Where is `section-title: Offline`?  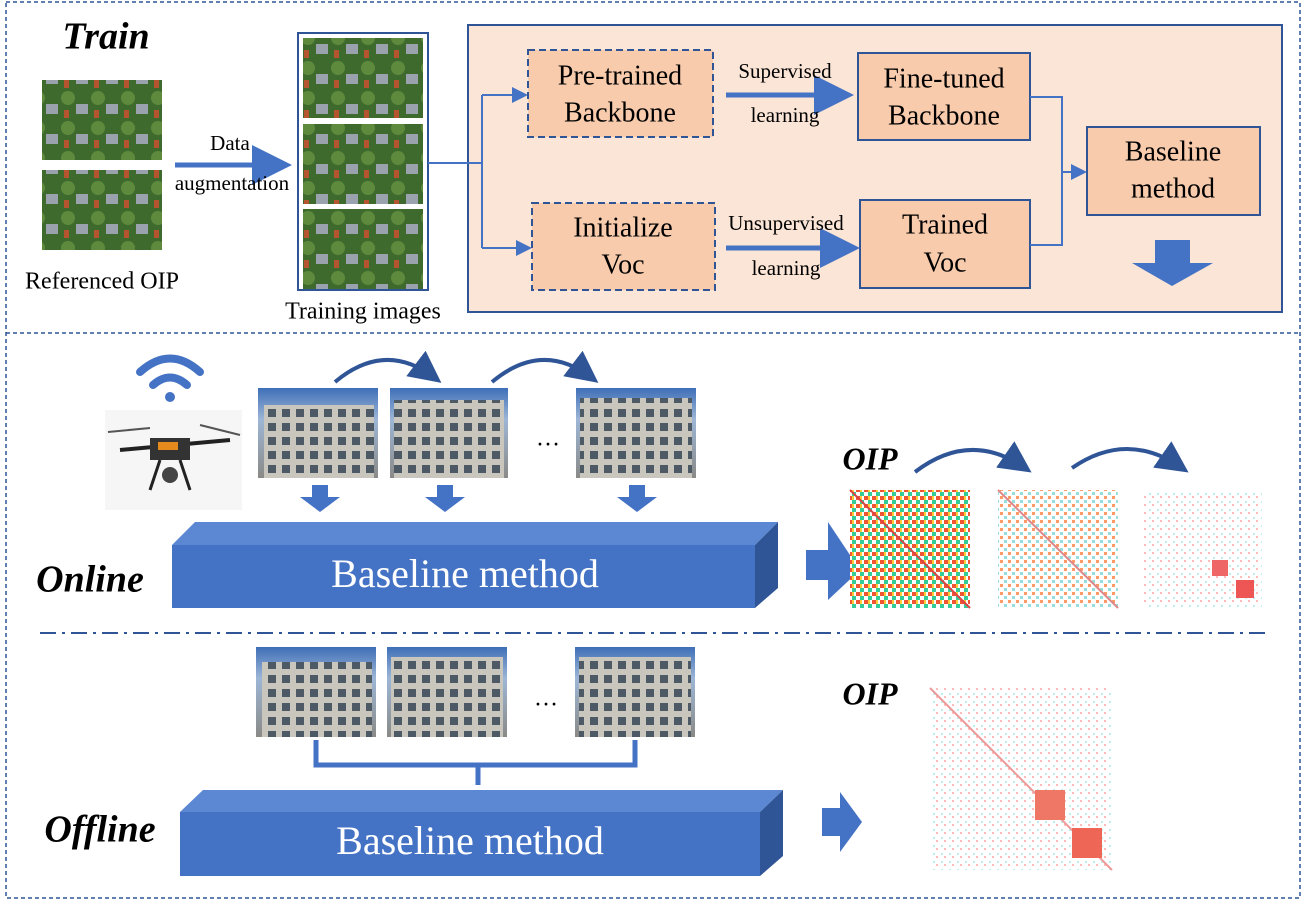
section-title: Offline is located at coordinates (99, 830).